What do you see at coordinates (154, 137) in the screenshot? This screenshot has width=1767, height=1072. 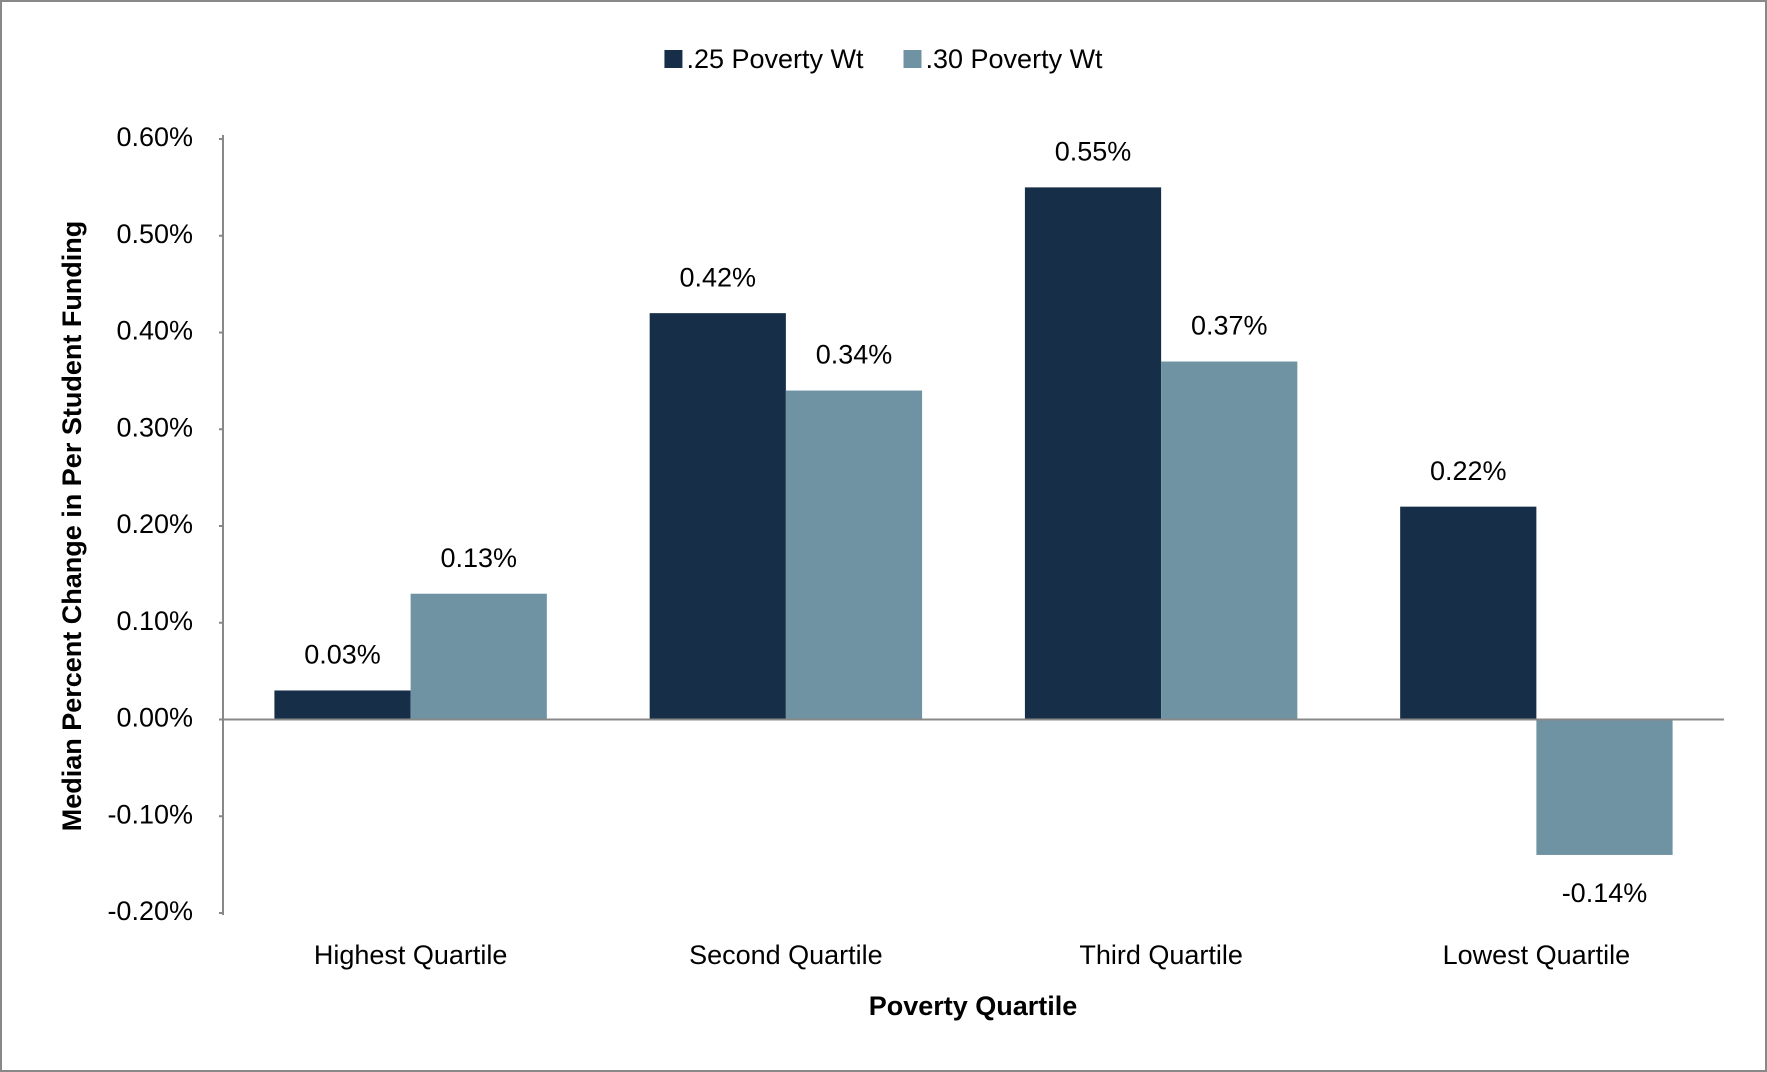 I see `y-tick-label: 0.60%` at bounding box center [154, 137].